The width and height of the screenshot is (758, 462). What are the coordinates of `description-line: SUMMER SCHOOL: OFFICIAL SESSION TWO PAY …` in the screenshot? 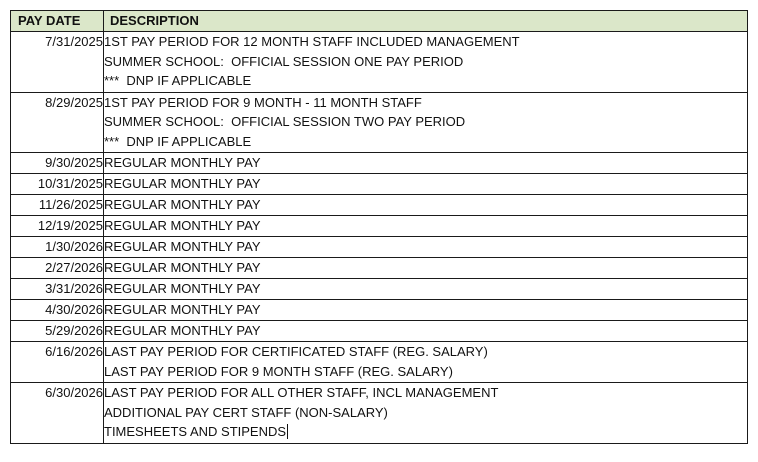 It's located at (285, 121).